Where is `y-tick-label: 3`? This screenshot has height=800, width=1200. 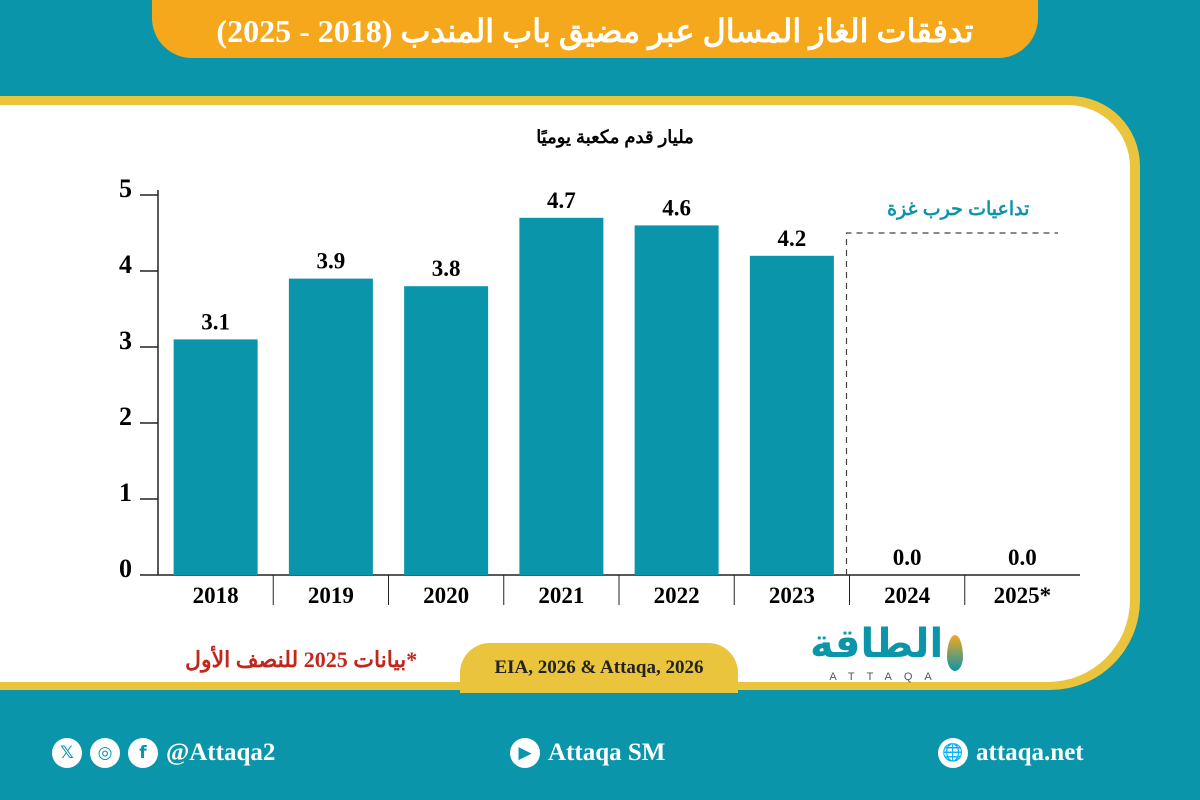 y-tick-label: 3 is located at coordinates (125, 340).